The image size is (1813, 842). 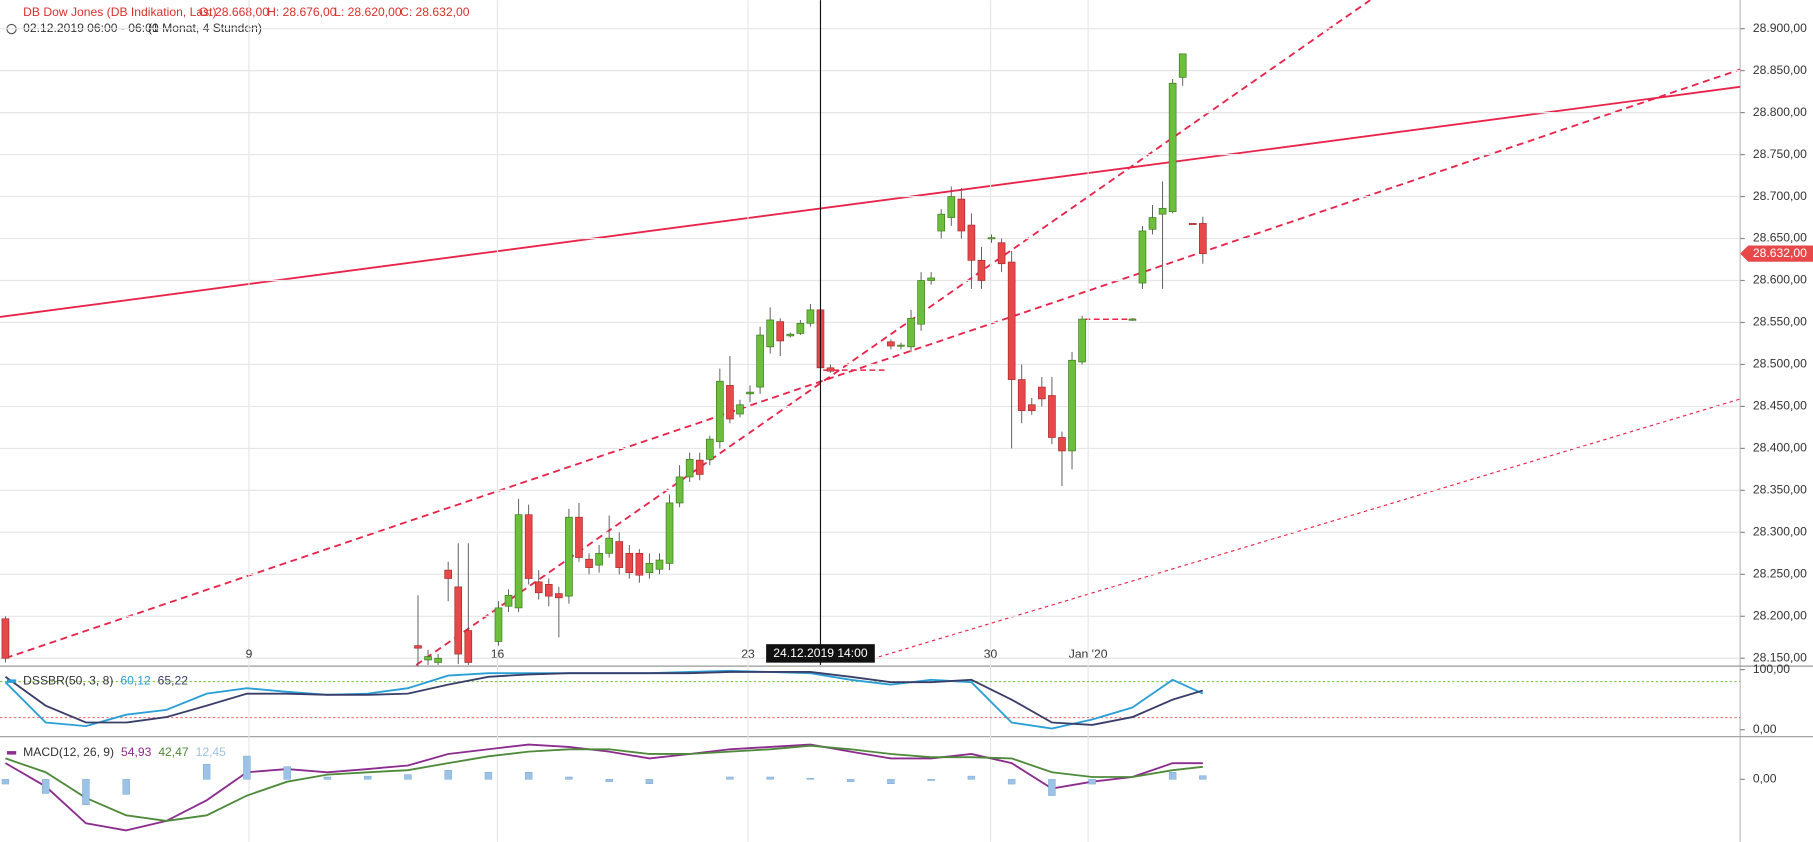 I want to click on indicator-value: 60,12, so click(x=135, y=680).